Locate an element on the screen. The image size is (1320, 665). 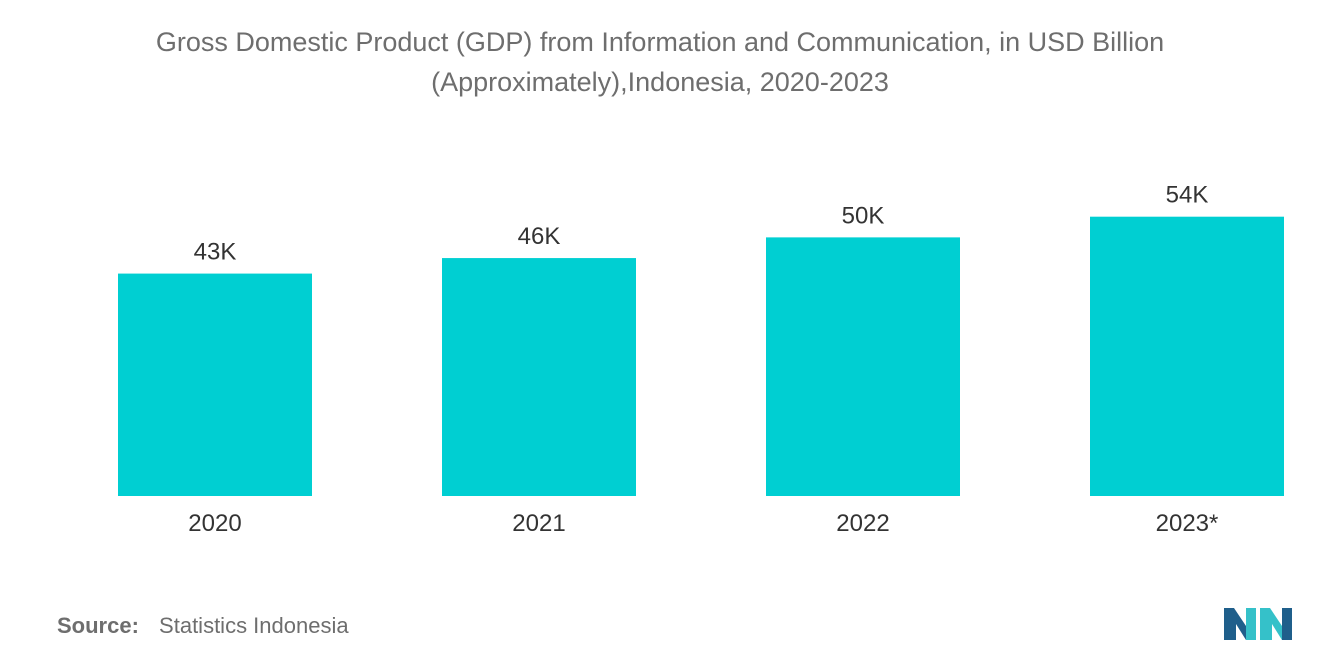
chart-title-line-2: (Approximately),Indonesia, 2020-2023 is located at coordinates (660, 82).